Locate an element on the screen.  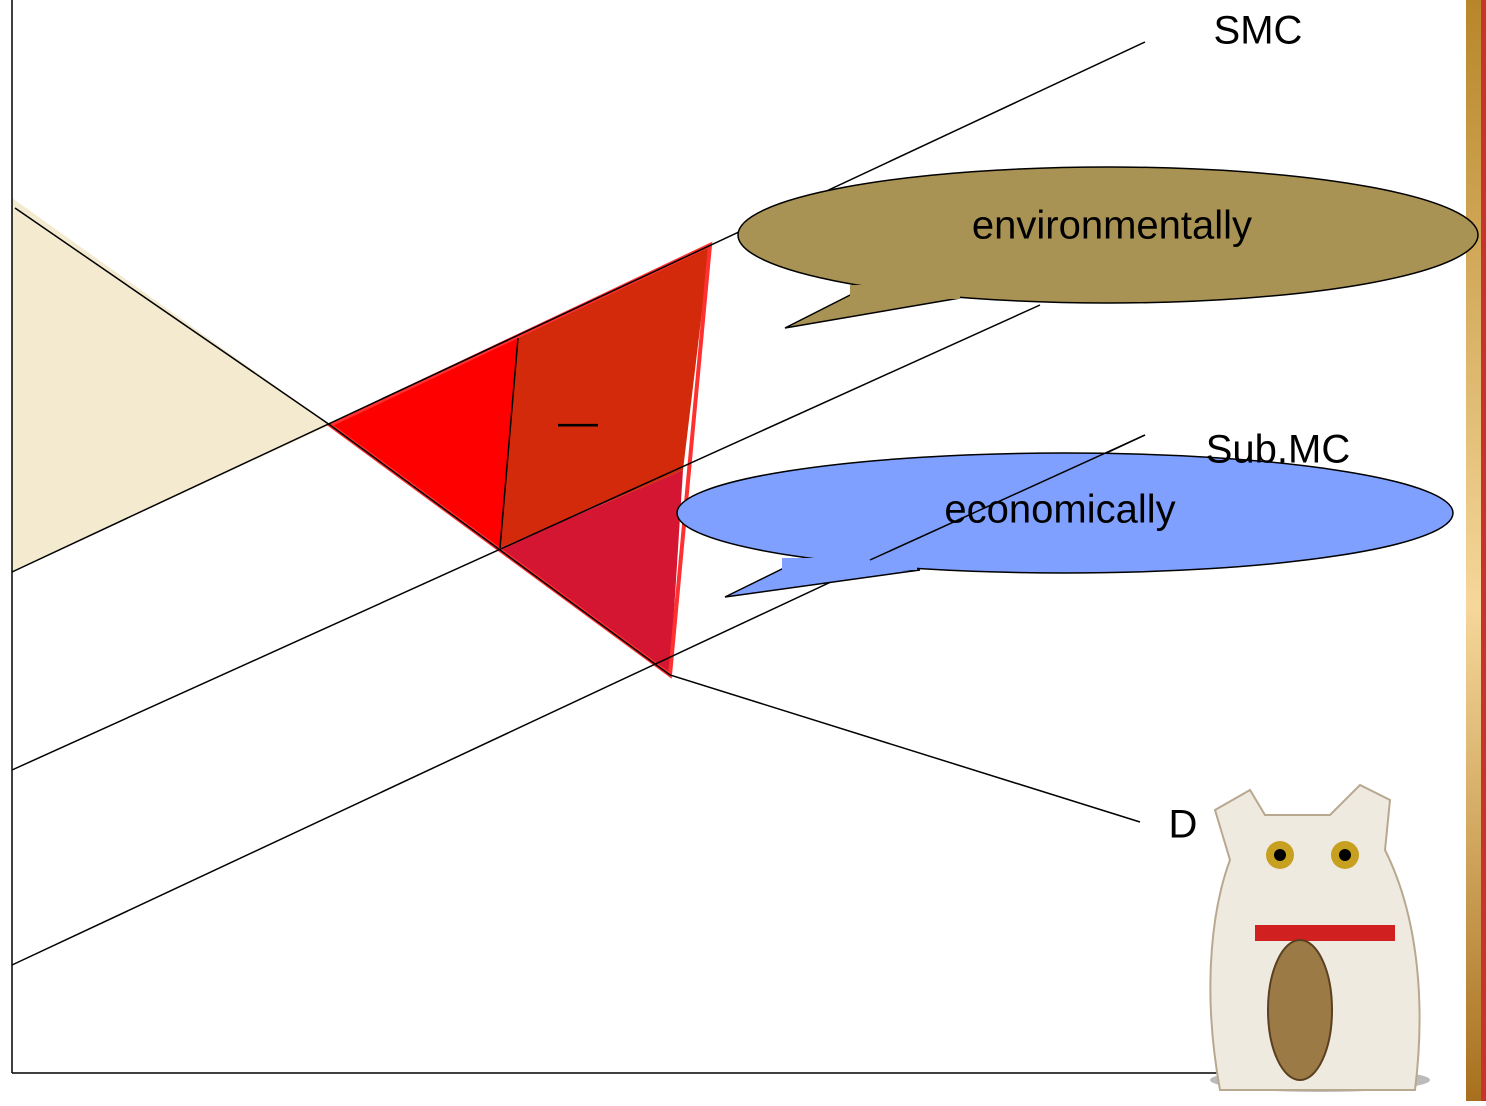
curve-label: D is located at coordinates (1183, 825).